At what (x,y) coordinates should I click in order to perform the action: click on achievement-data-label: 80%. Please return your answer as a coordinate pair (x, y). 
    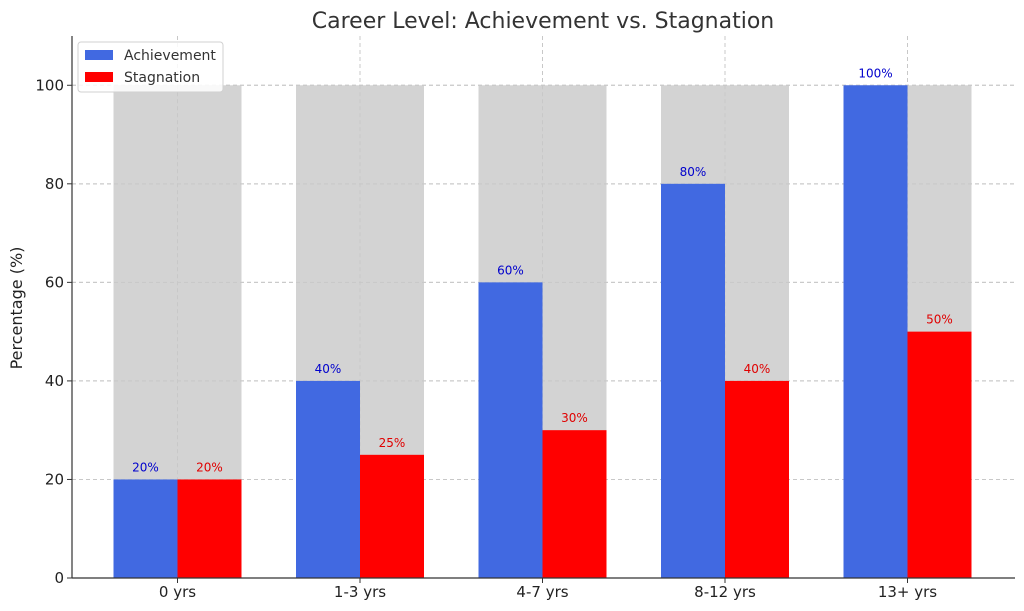
    Looking at the image, I should click on (693, 172).